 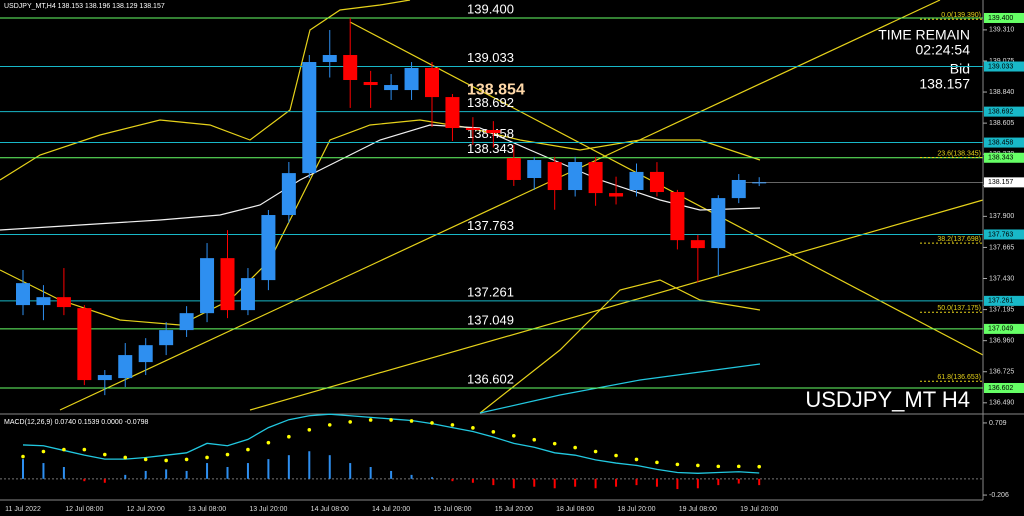 What do you see at coordinates (1001, 278) in the screenshot?
I see `y-tick-label: 137.430` at bounding box center [1001, 278].